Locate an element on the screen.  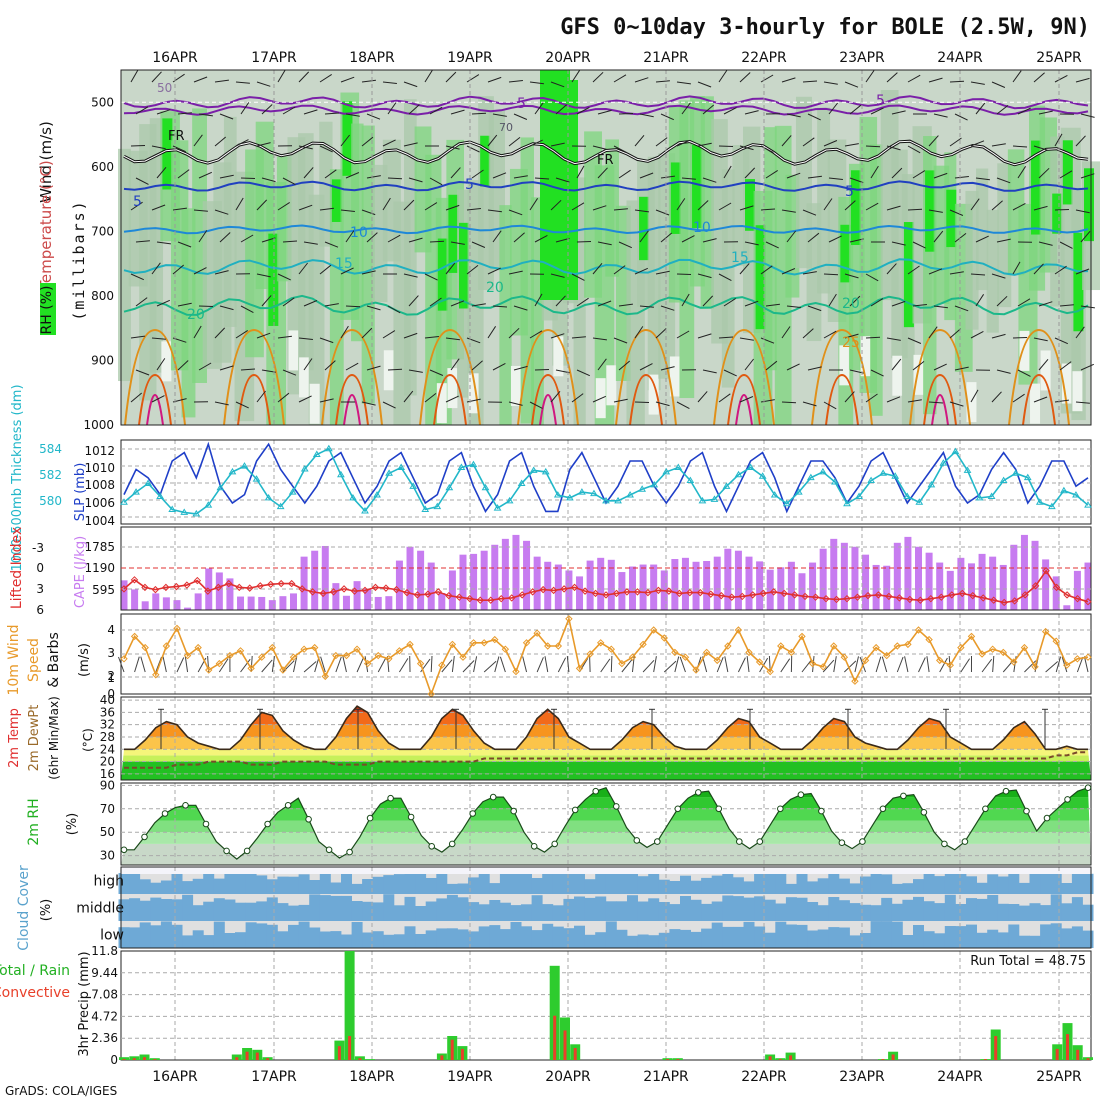
temp-tick-label: 28 is located at coordinates (107, 737).